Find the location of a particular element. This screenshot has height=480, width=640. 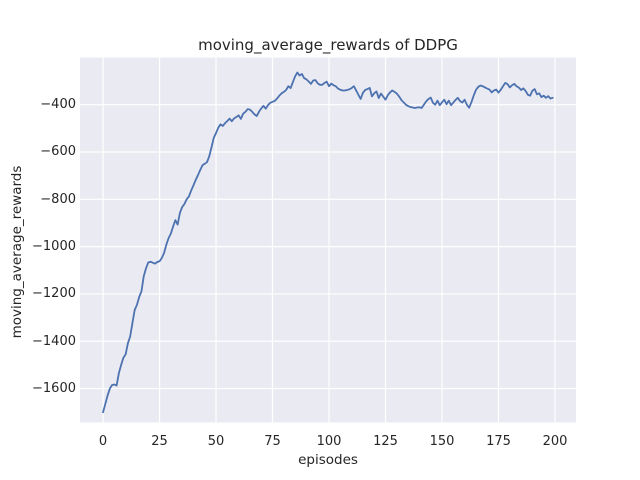

chart-title: moving_average_rewards of DDPG is located at coordinates (328, 45).